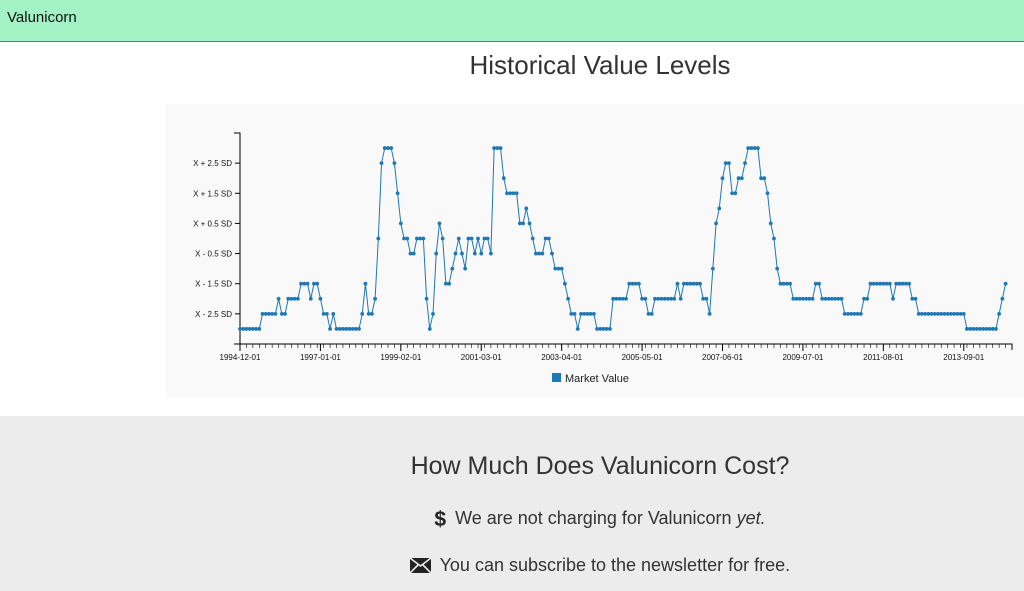 This screenshot has height=591, width=1024. What do you see at coordinates (42, 17) in the screenshot?
I see `brand-link: Valunicorn` at bounding box center [42, 17].